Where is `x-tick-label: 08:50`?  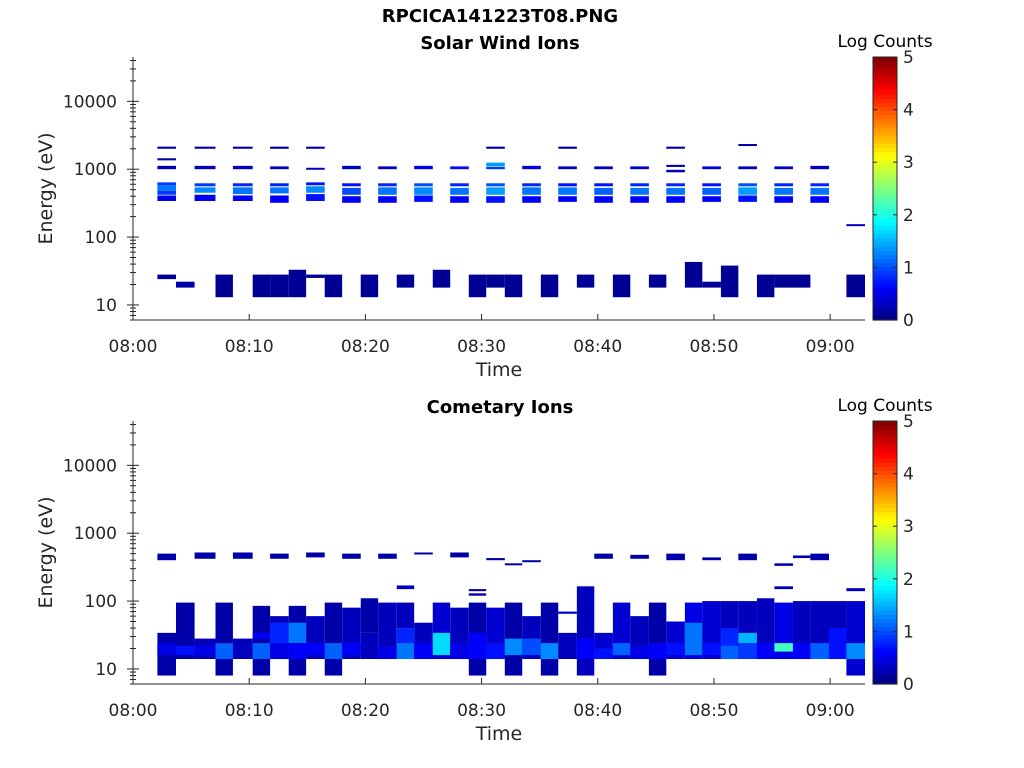
x-tick-label: 08:50 is located at coordinates (713, 347).